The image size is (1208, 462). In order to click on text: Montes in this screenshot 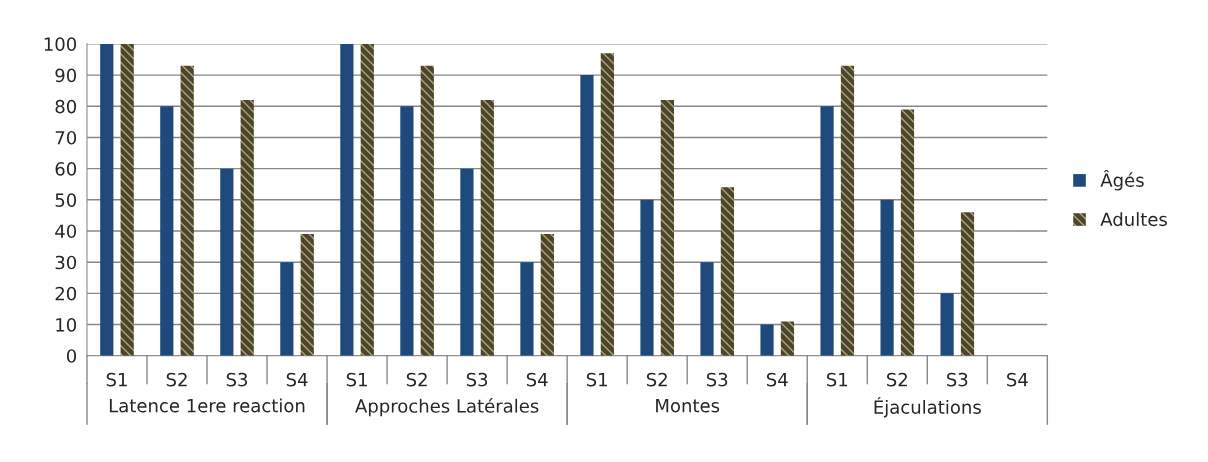, I will do `click(688, 406)`.